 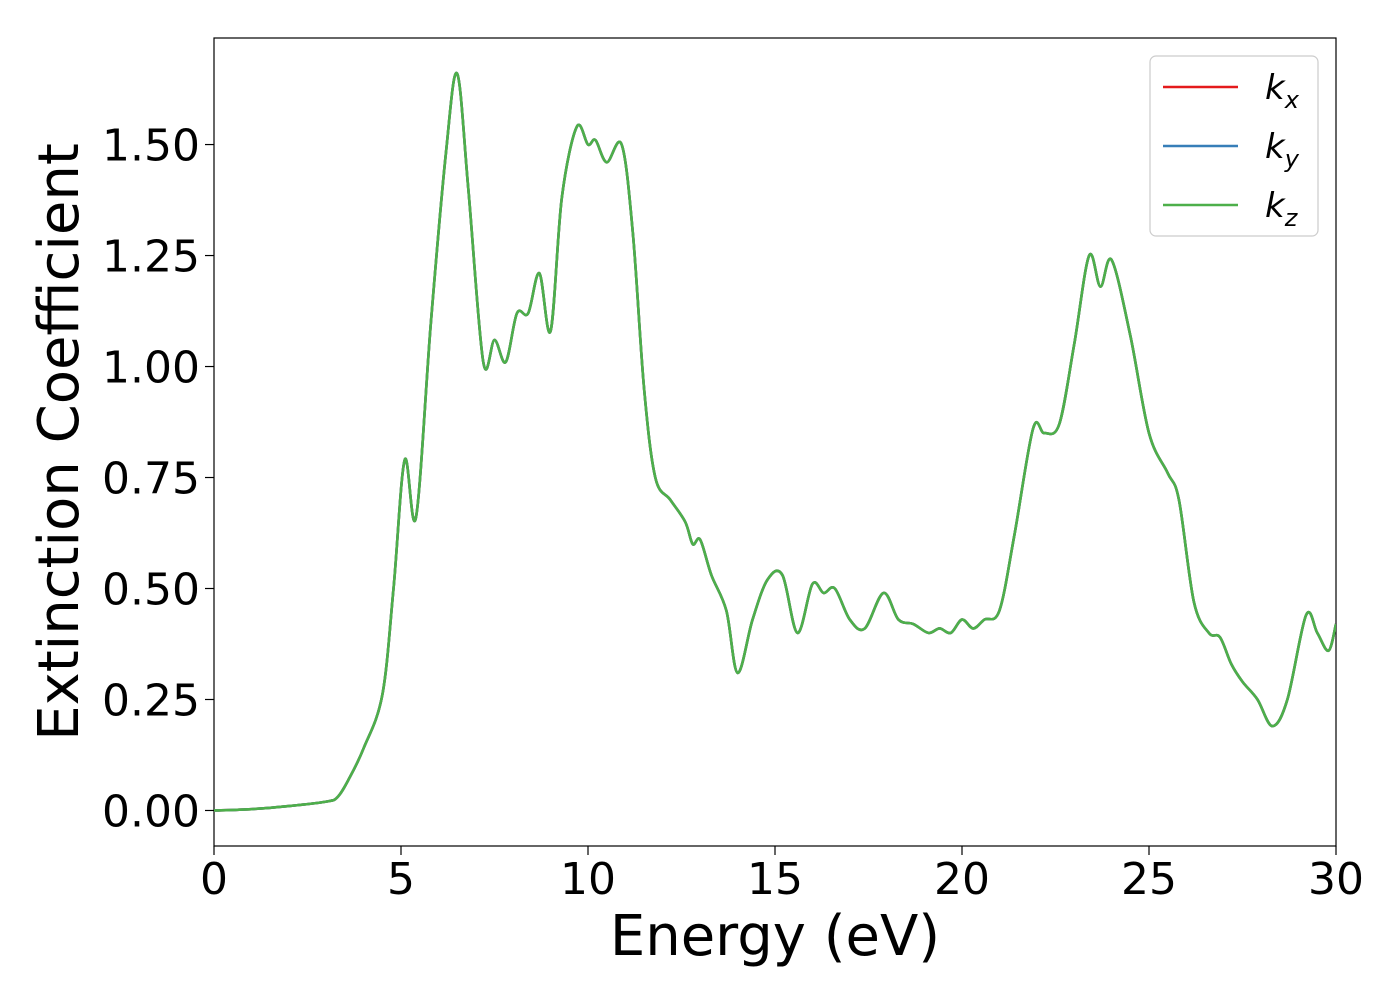 What do you see at coordinates (588, 879) in the screenshot?
I see `x-tick-label: 10` at bounding box center [588, 879].